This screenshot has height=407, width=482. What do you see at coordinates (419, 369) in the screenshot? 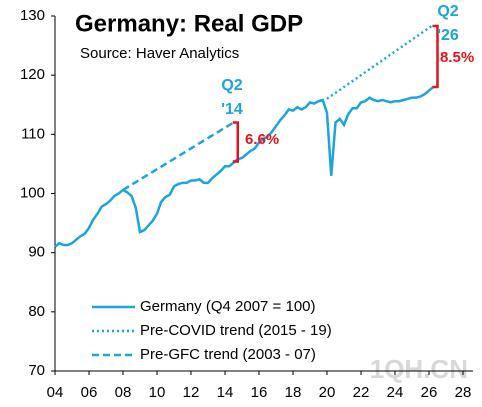
I see `watermark: 1QH.CN` at bounding box center [419, 369].